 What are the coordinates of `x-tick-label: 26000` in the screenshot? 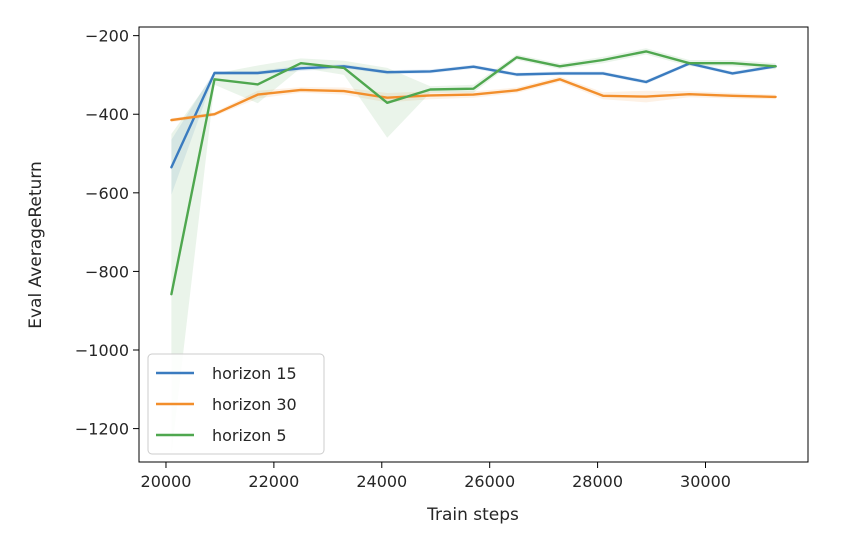 It's located at (489, 481).